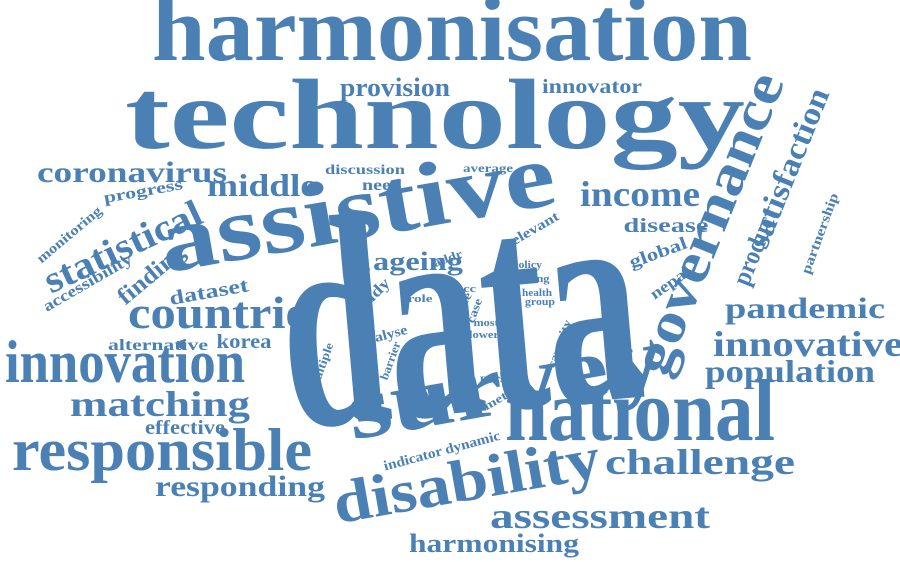 This screenshot has width=900, height=562. What do you see at coordinates (452, 40) in the screenshot?
I see `word-harmonisation: harmonisation` at bounding box center [452, 40].